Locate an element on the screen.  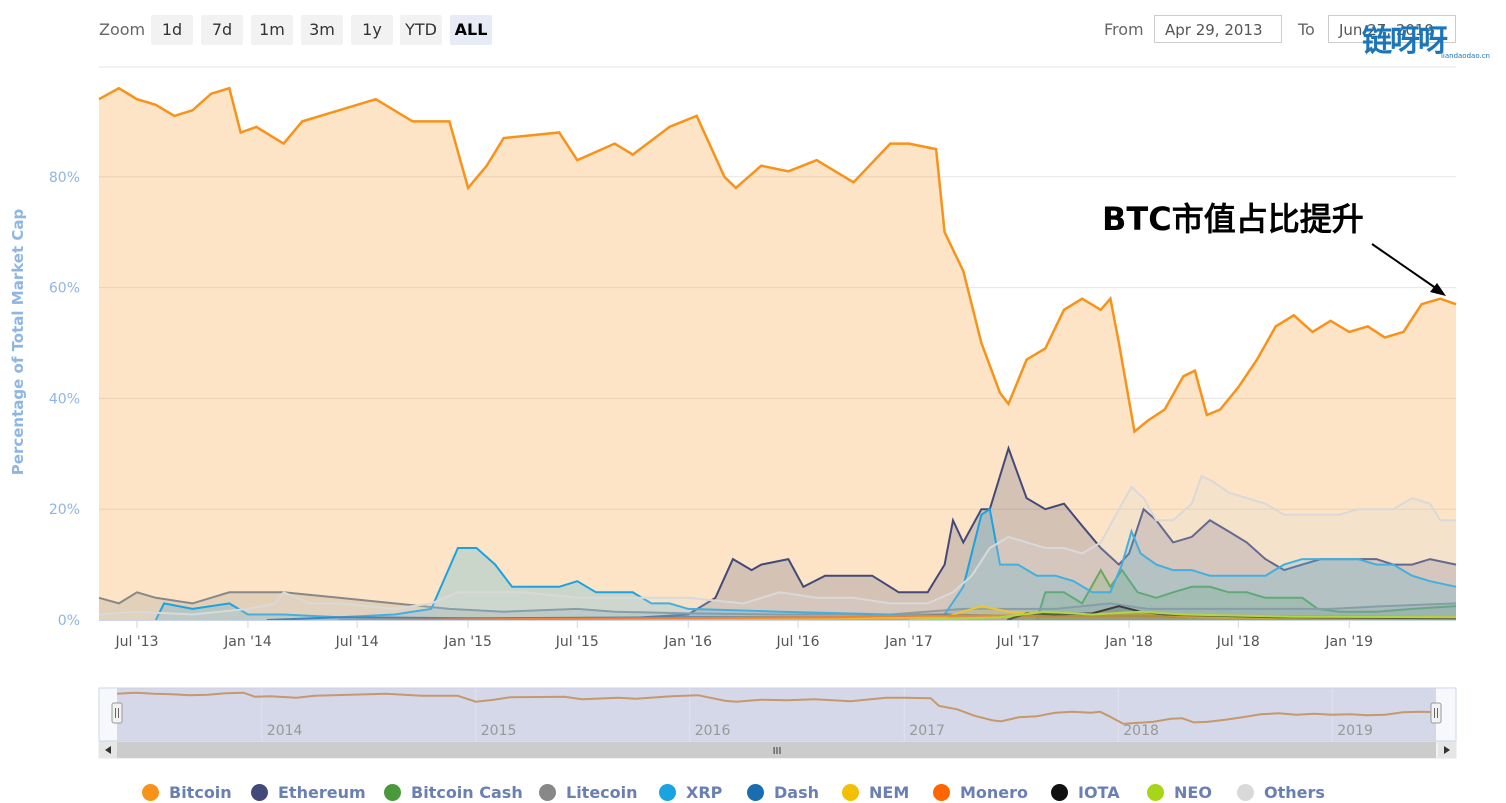
navigator-year-label: 2017 is located at coordinates (927, 731).